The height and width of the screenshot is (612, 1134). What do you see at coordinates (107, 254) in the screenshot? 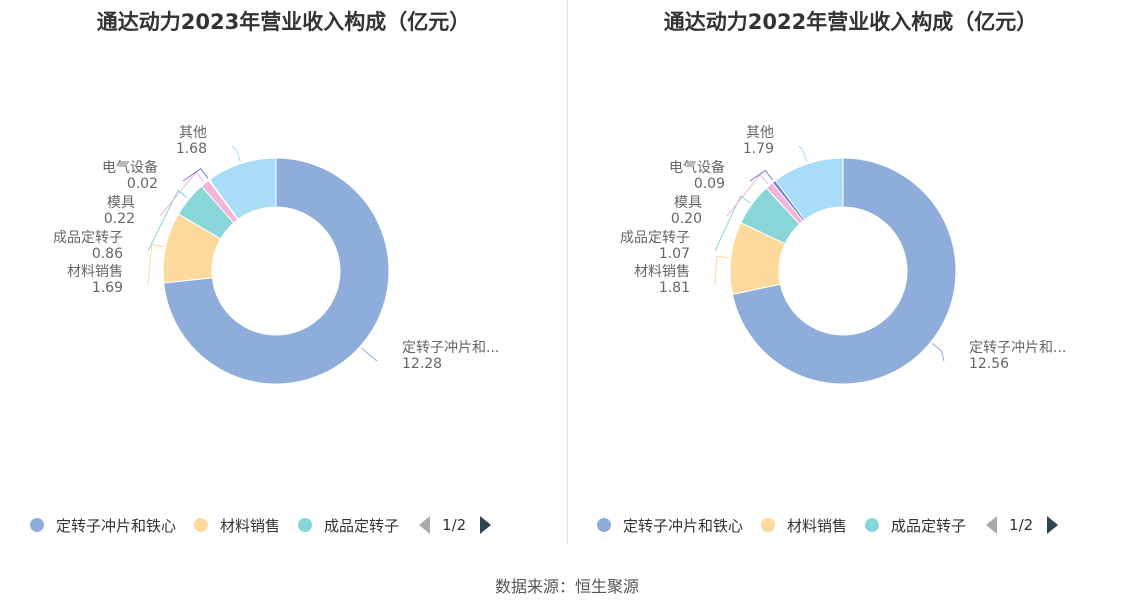
I see `slice-value-label: 0.86` at bounding box center [107, 254].